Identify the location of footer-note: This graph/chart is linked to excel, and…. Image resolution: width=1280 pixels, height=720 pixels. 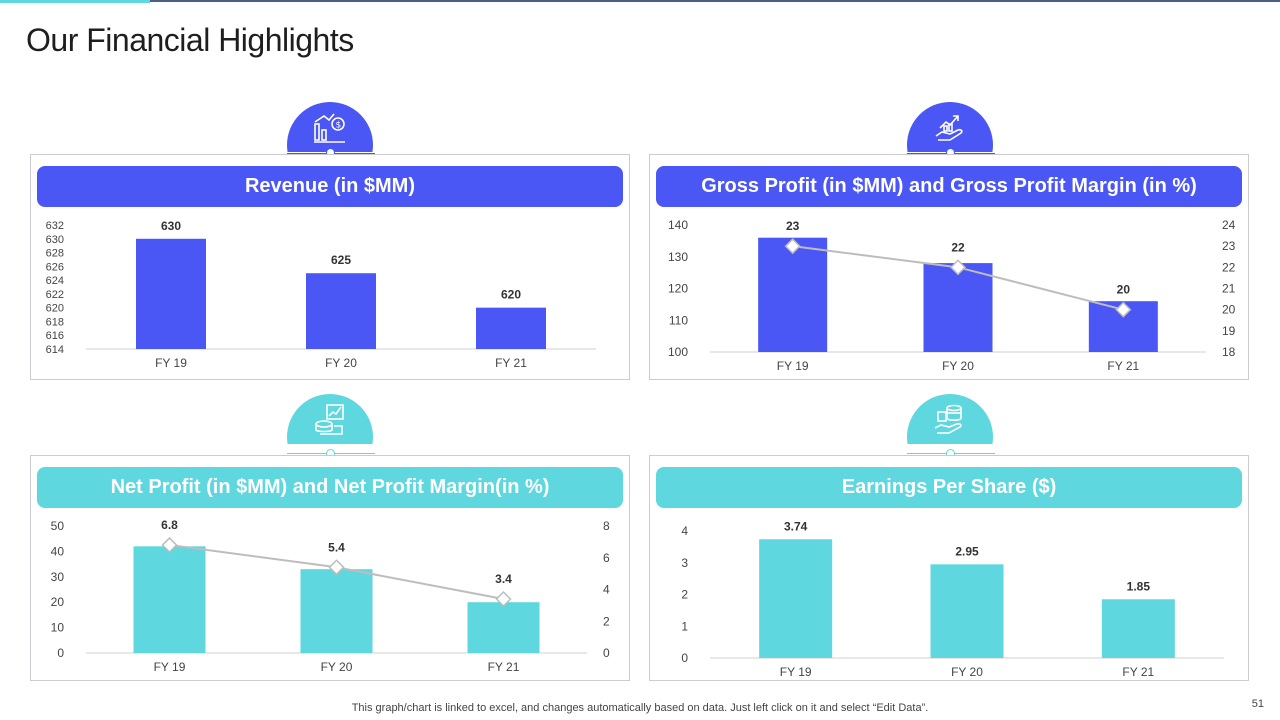
(640, 708).